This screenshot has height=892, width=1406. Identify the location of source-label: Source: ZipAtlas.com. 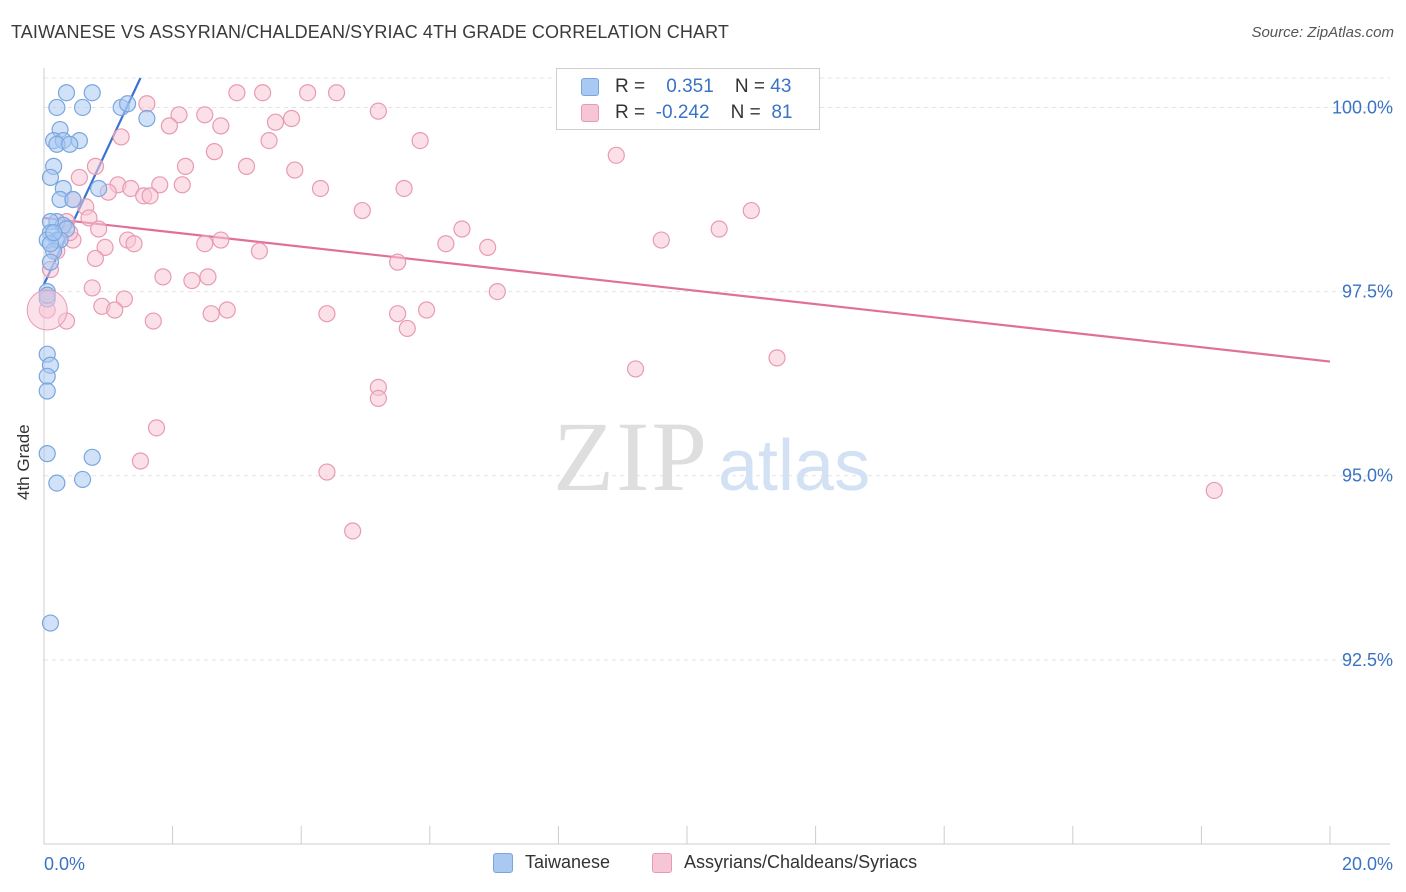
(1322, 32).